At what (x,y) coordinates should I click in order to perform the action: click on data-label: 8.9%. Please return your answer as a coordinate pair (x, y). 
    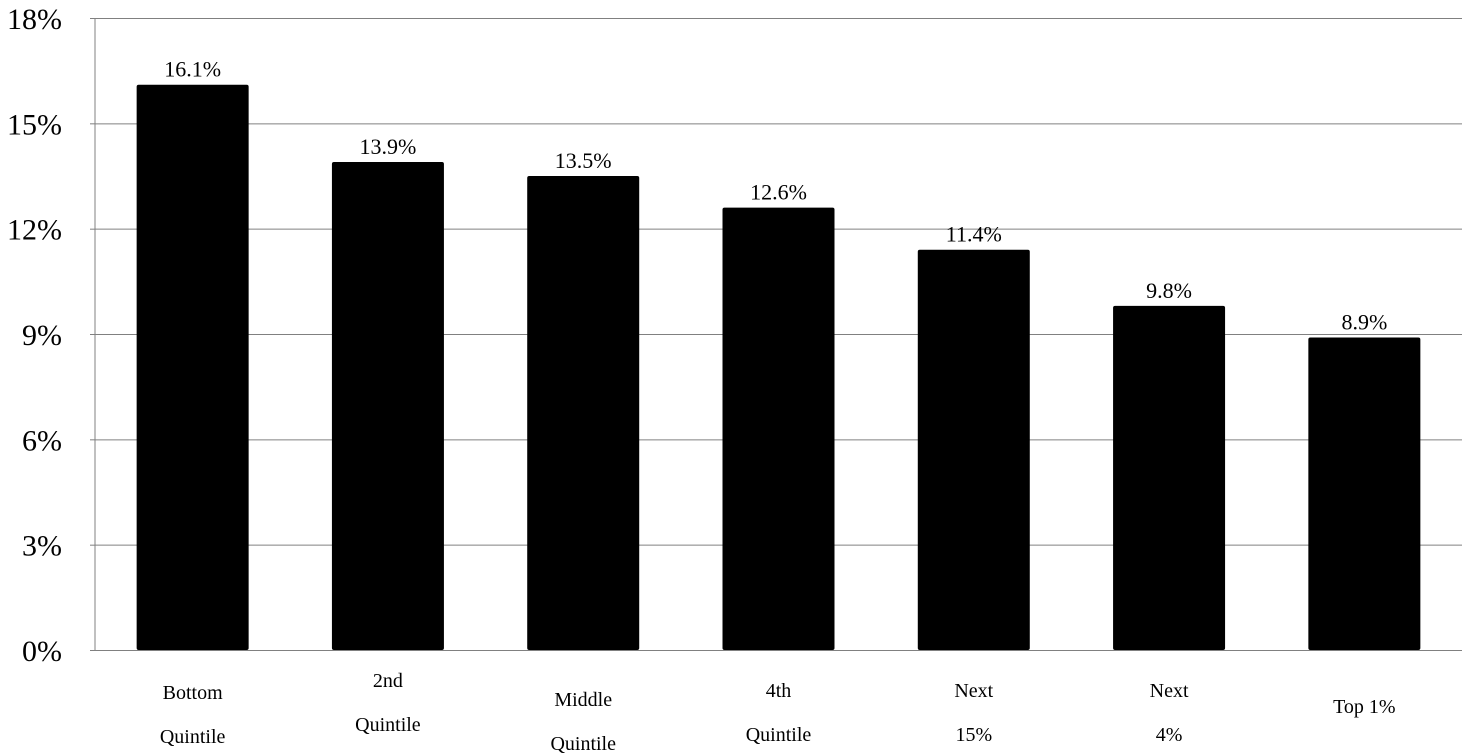
    Looking at the image, I should click on (1364, 322).